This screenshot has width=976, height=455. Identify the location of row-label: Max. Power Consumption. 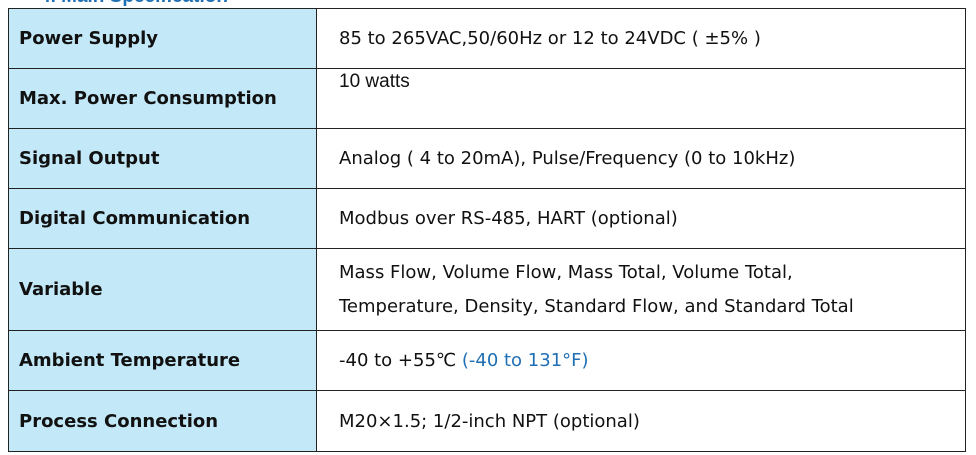
(162, 98).